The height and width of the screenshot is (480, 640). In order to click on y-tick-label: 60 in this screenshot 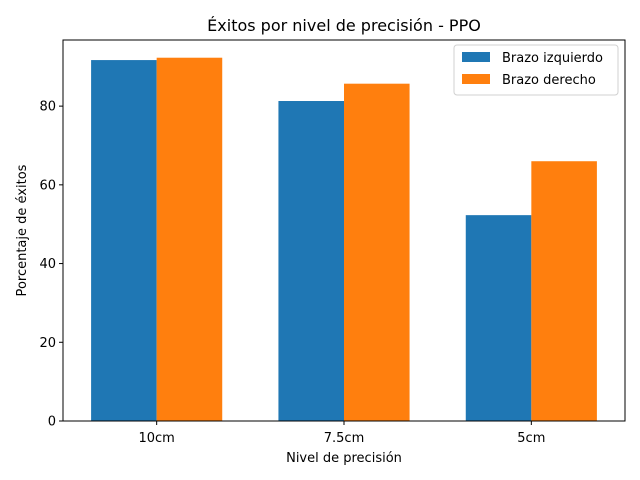, I will do `click(47, 185)`.